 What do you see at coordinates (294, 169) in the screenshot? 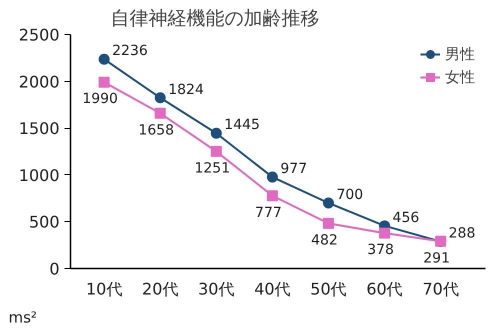
I see `data-label: 977` at bounding box center [294, 169].